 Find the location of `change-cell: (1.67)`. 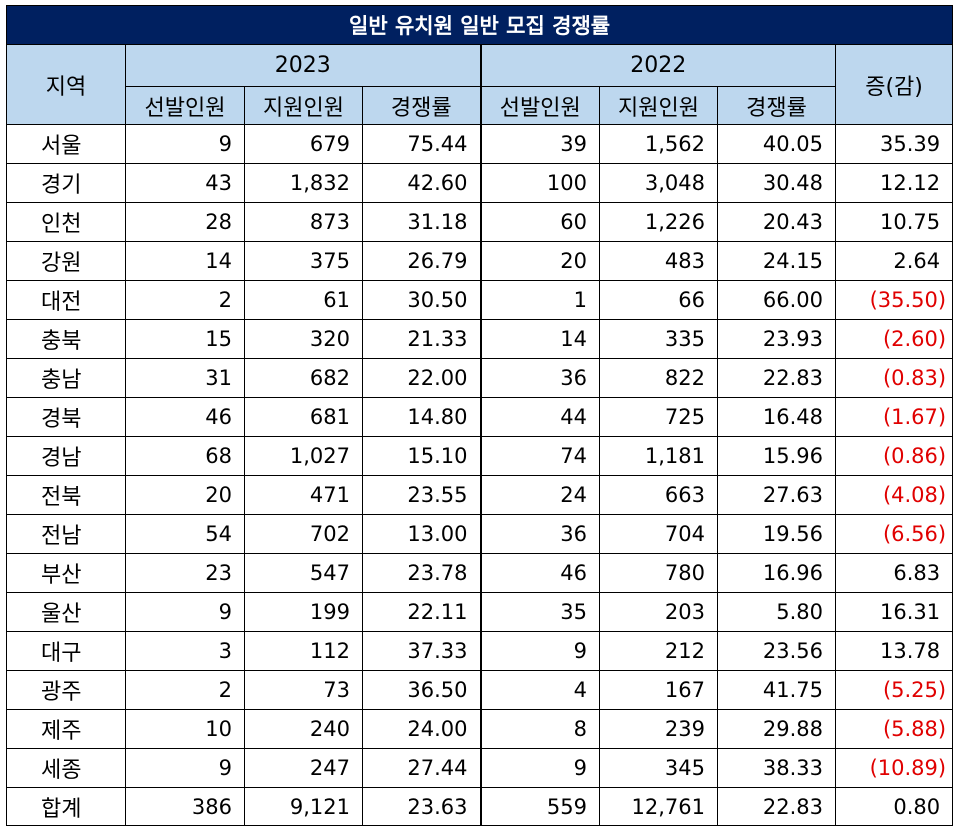

change-cell: (1.67) is located at coordinates (894, 417).